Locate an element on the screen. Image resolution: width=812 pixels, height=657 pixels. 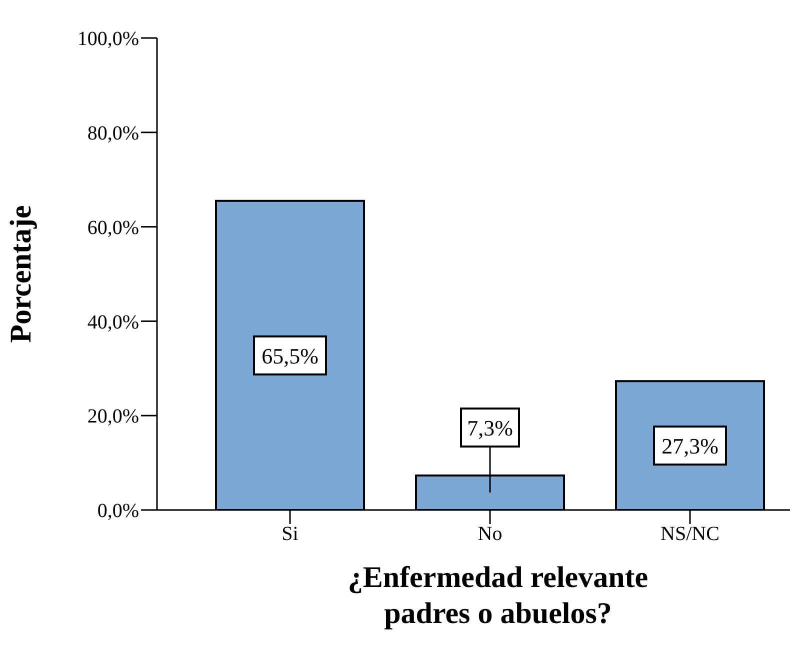
y-tick-label: 40,0% is located at coordinates (113, 322).